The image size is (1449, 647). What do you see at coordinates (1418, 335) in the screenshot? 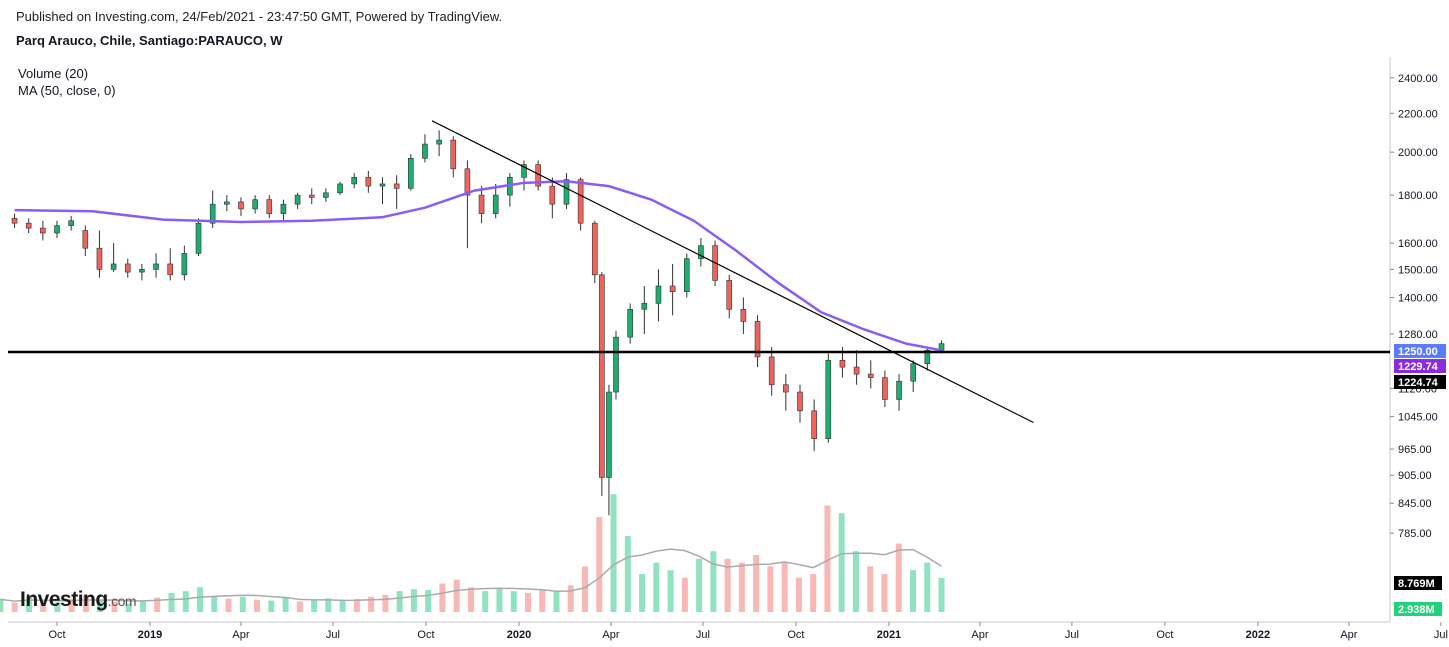
I see `price-tick-label: 1280.00` at bounding box center [1418, 335].